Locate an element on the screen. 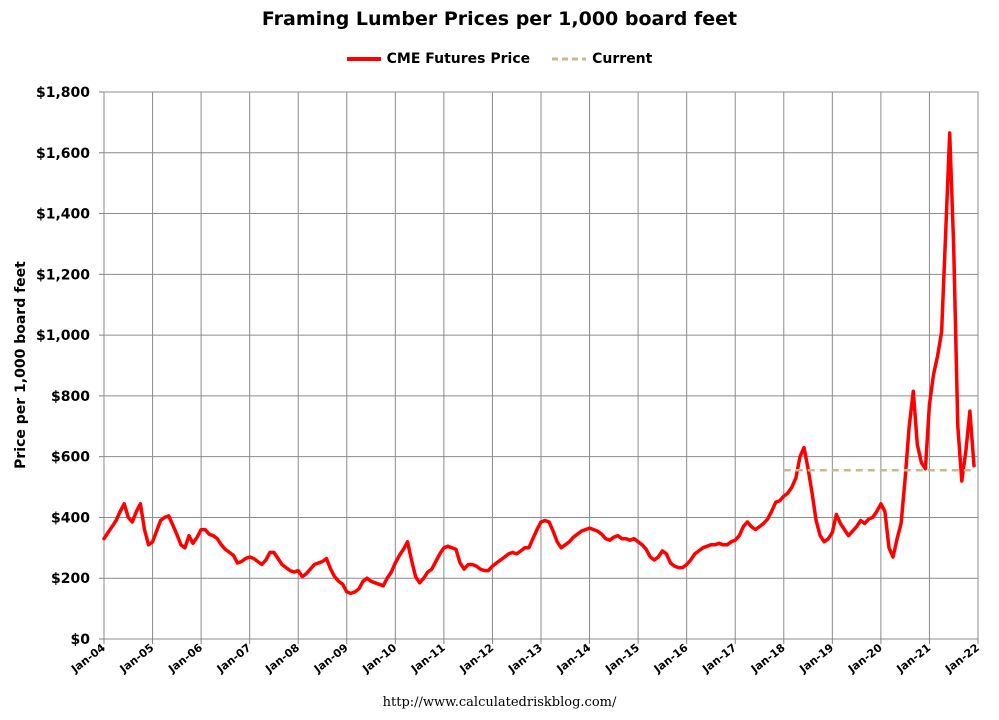 The height and width of the screenshot is (720, 999). legend-item-current: Current is located at coordinates (602, 59).